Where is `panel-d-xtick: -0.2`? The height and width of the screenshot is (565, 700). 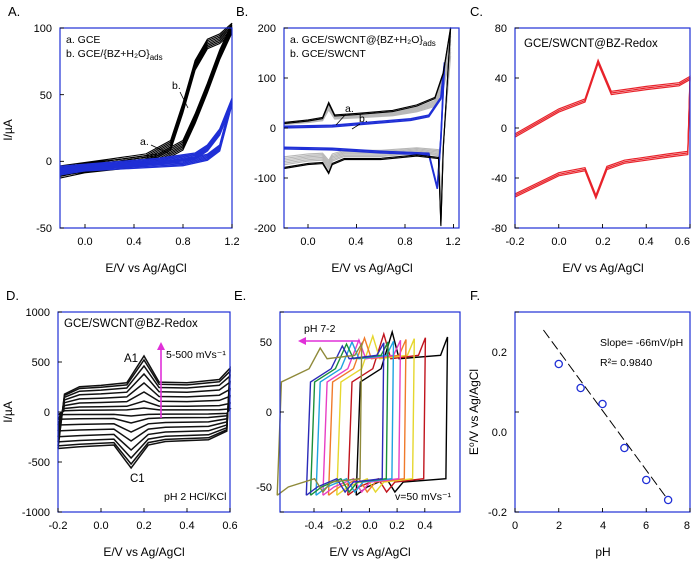 panel-d-xtick: -0.2 is located at coordinates (58, 526).